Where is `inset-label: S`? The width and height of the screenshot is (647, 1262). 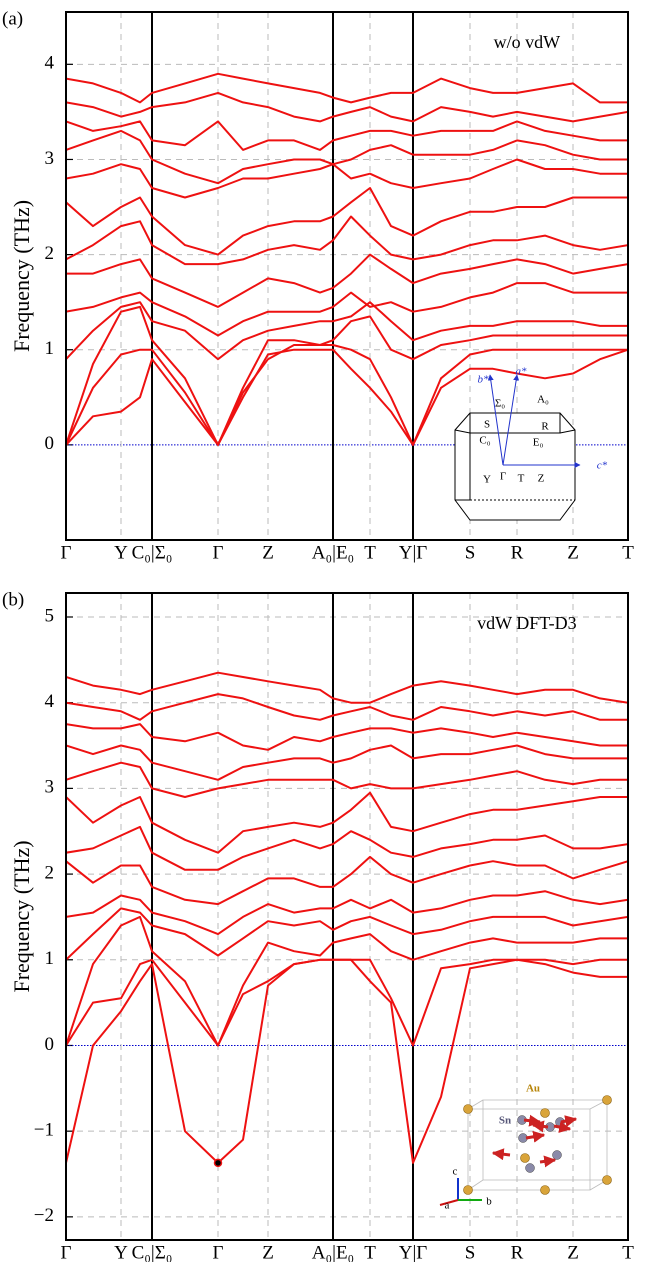 inset-label: S is located at coordinates (487, 425).